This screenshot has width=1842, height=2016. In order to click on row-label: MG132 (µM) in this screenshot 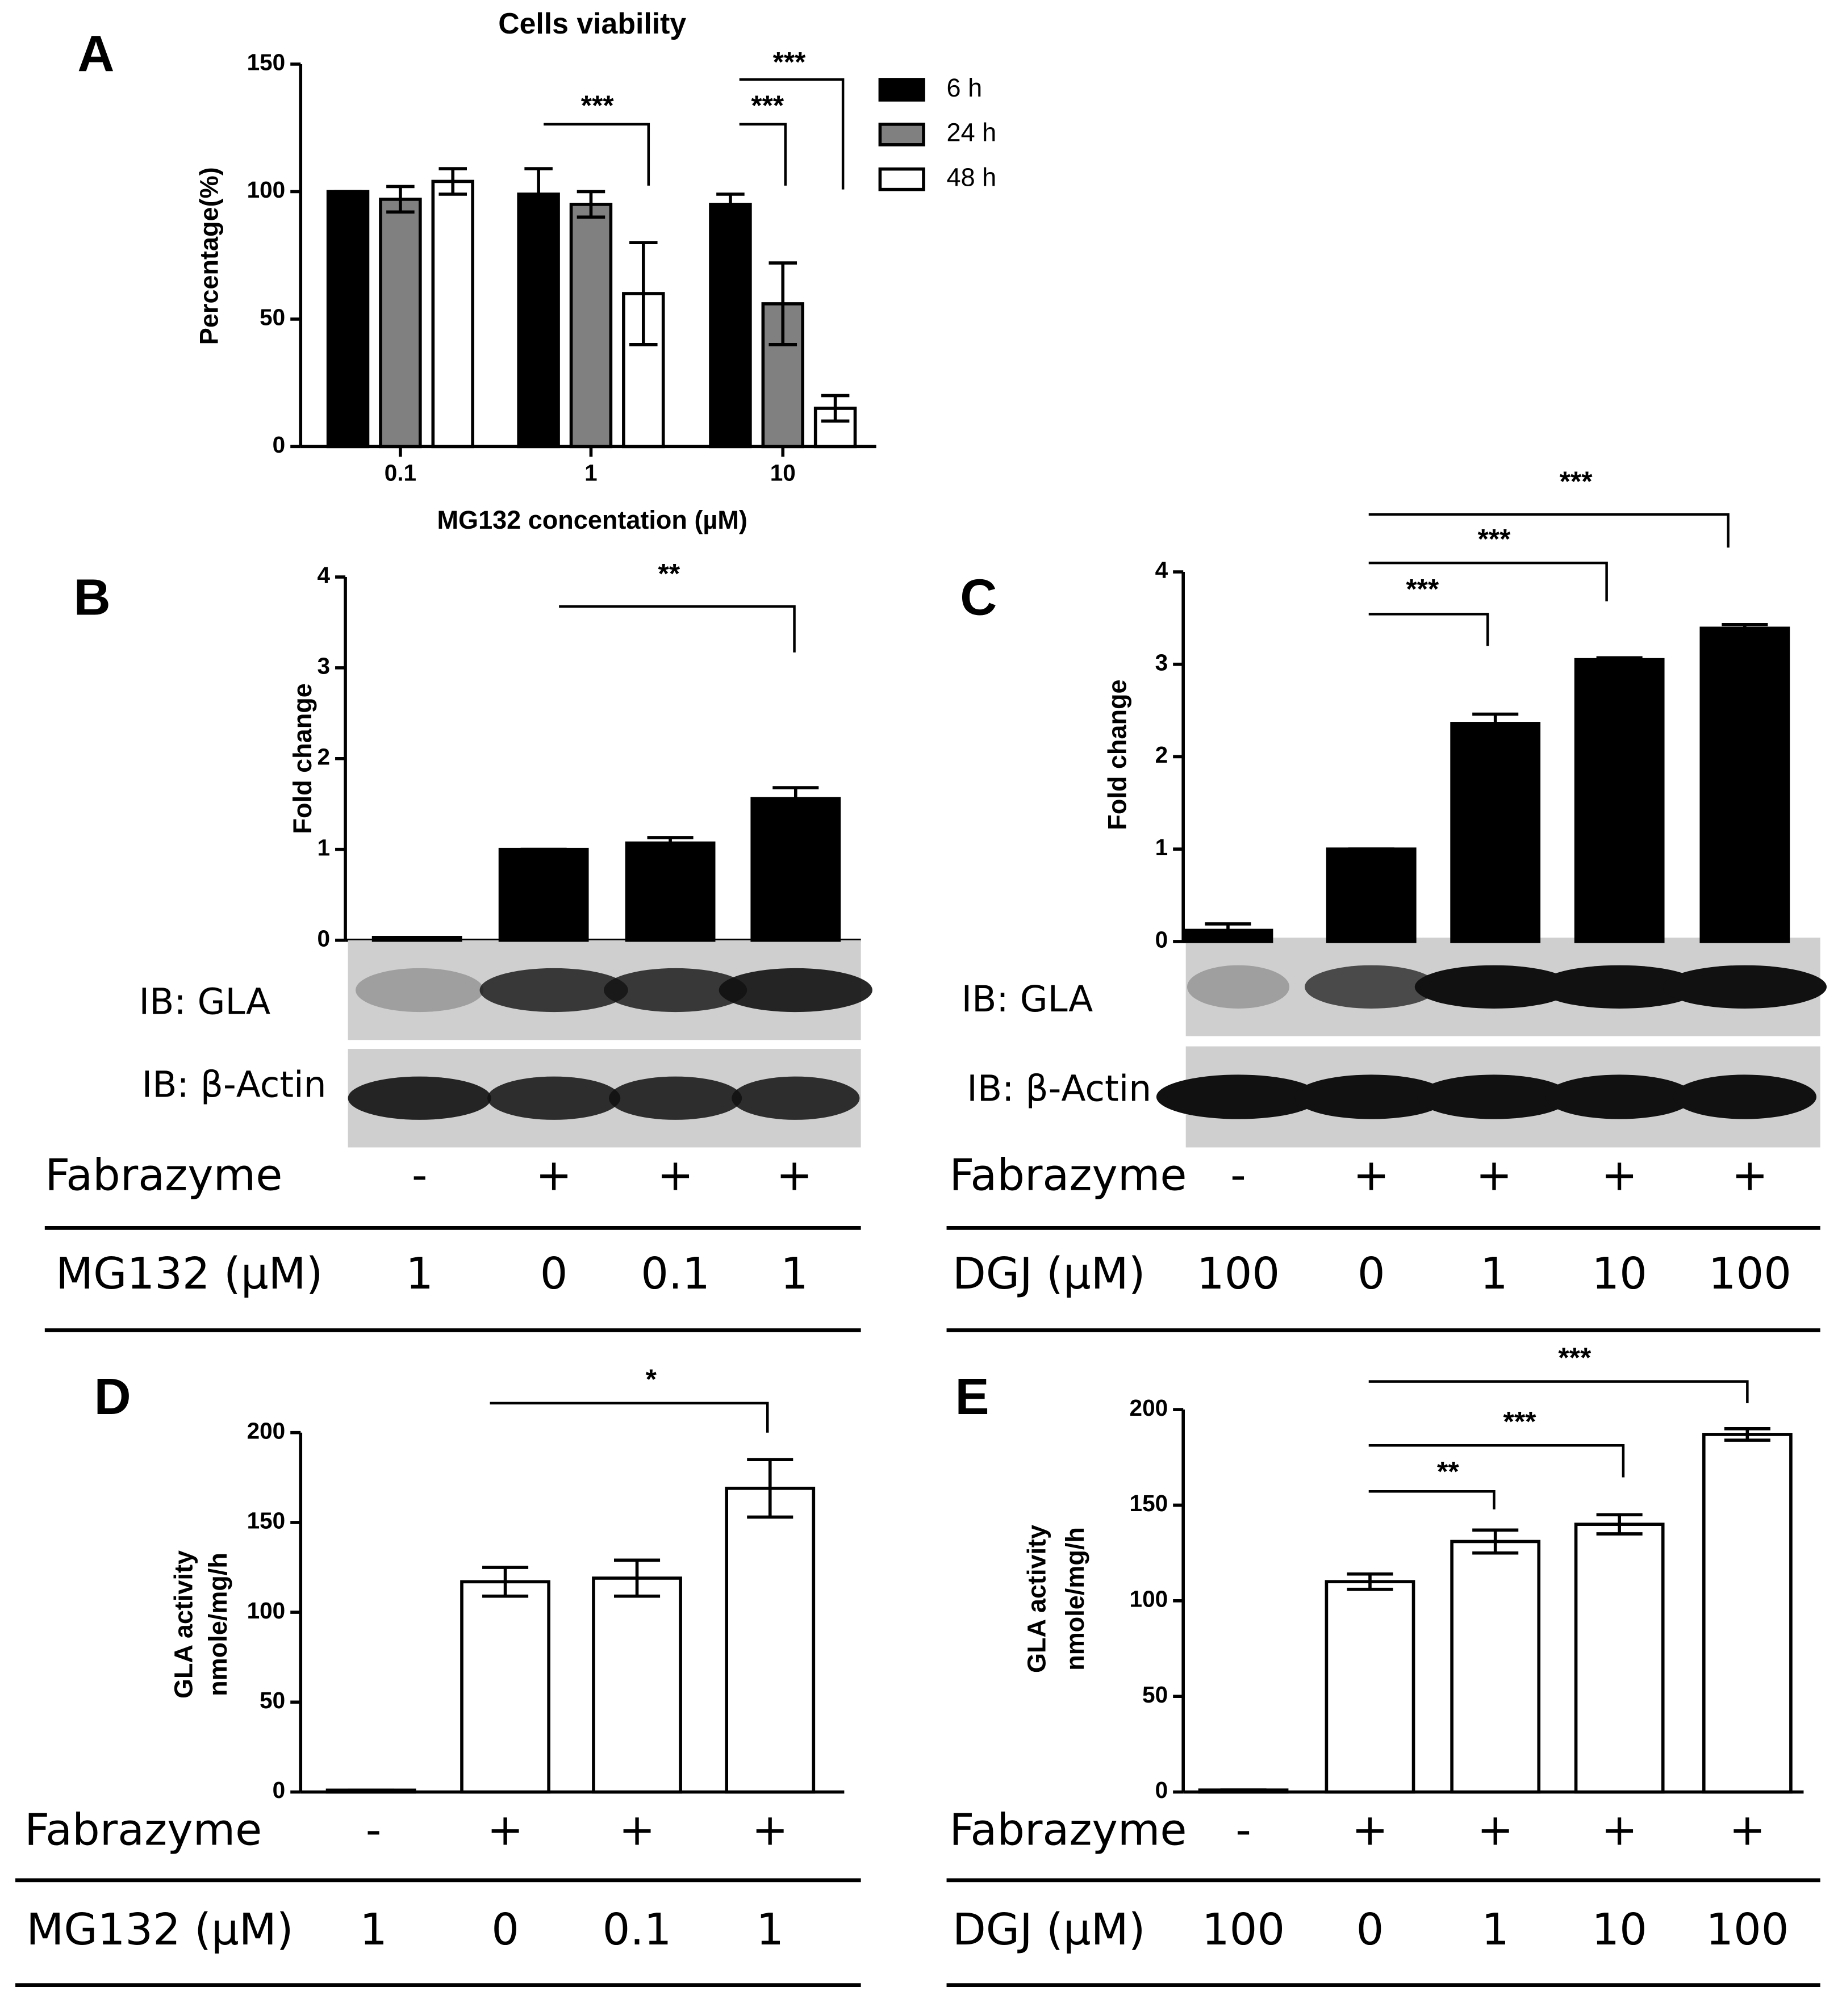, I will do `click(159, 1930)`.